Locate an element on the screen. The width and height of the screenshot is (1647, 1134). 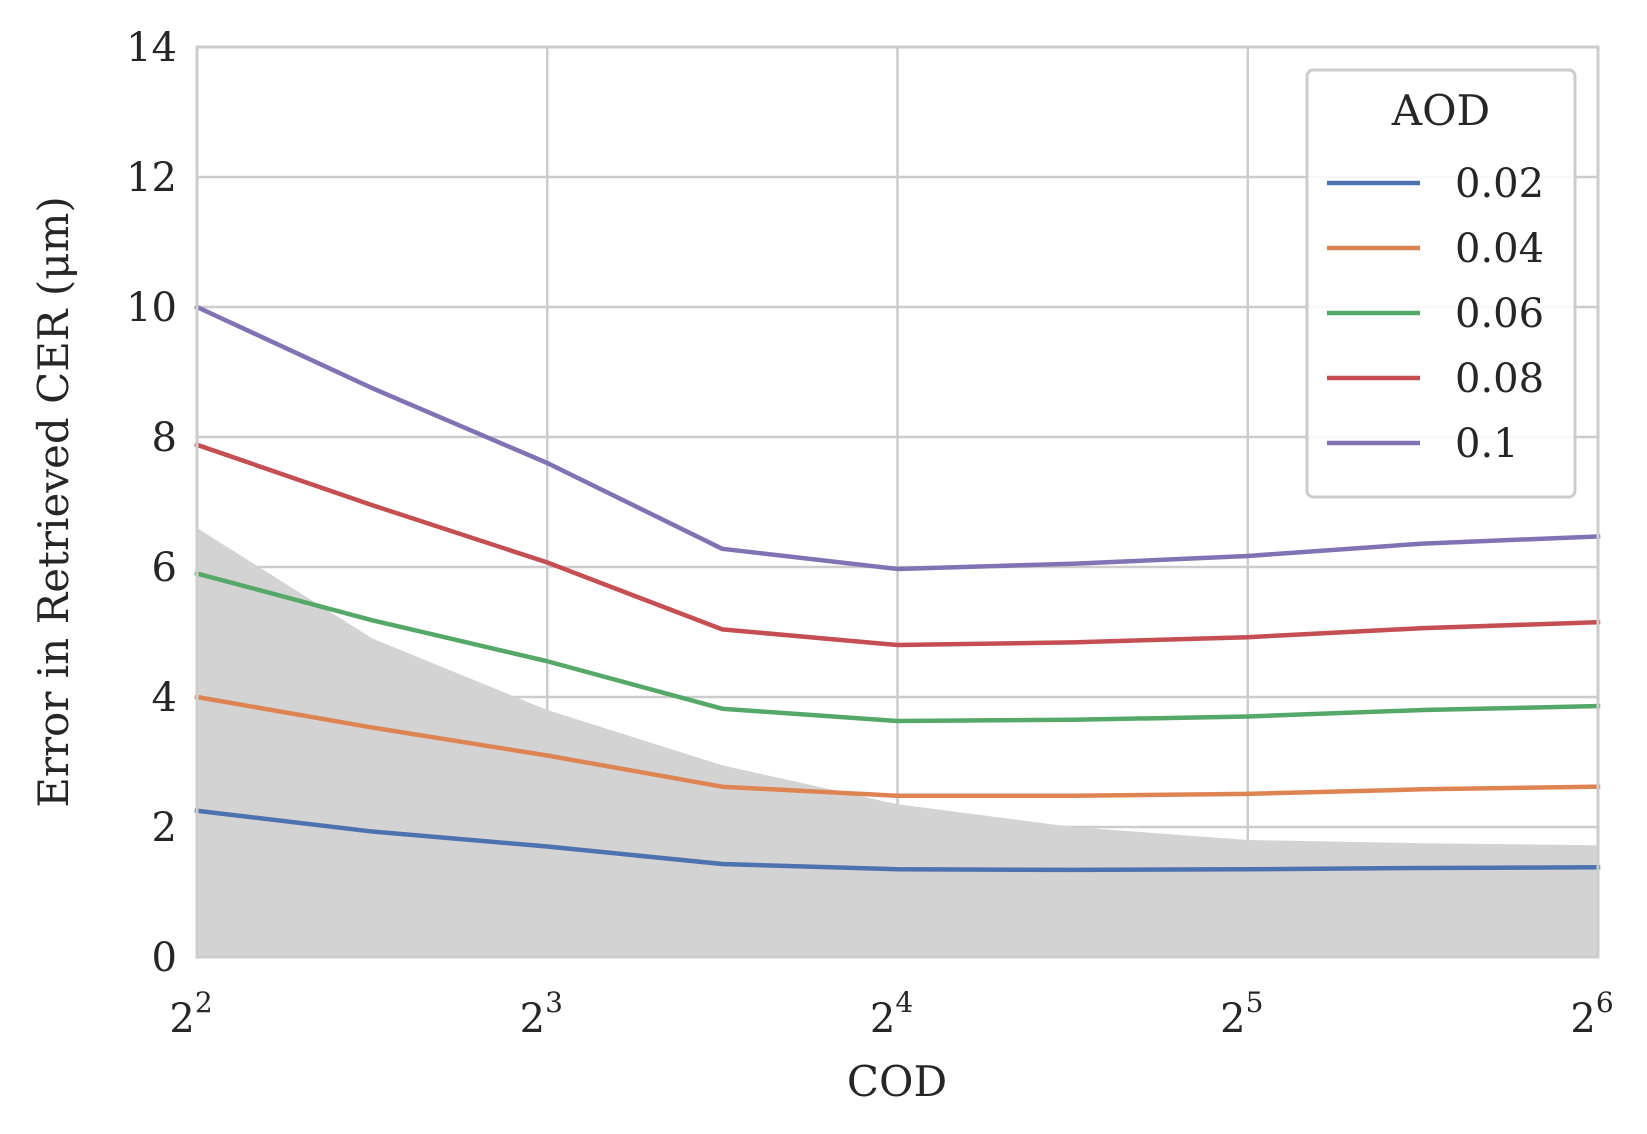
y-tick-label: 2 is located at coordinates (164, 828).